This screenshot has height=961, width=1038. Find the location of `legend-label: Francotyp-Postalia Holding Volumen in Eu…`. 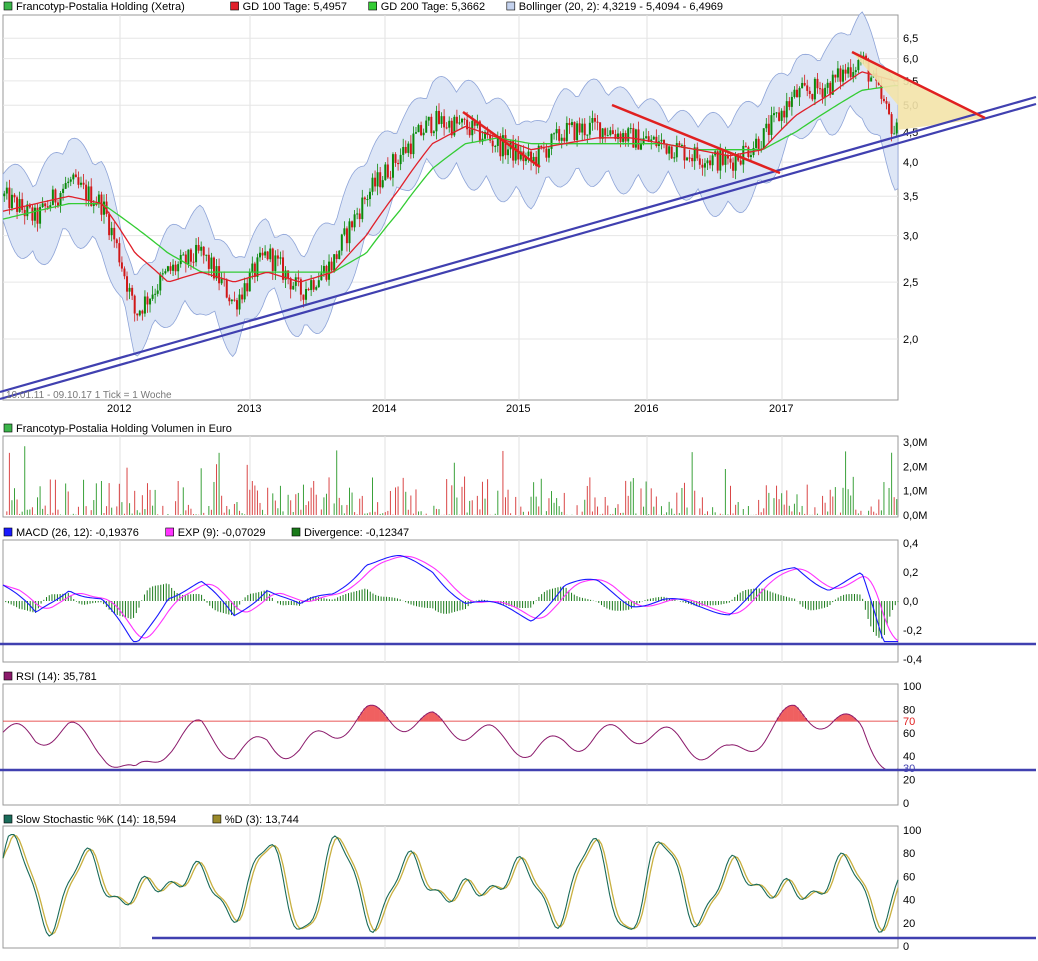

legend-label: Francotyp-Postalia Holding Volumen in Eu… is located at coordinates (124, 429).